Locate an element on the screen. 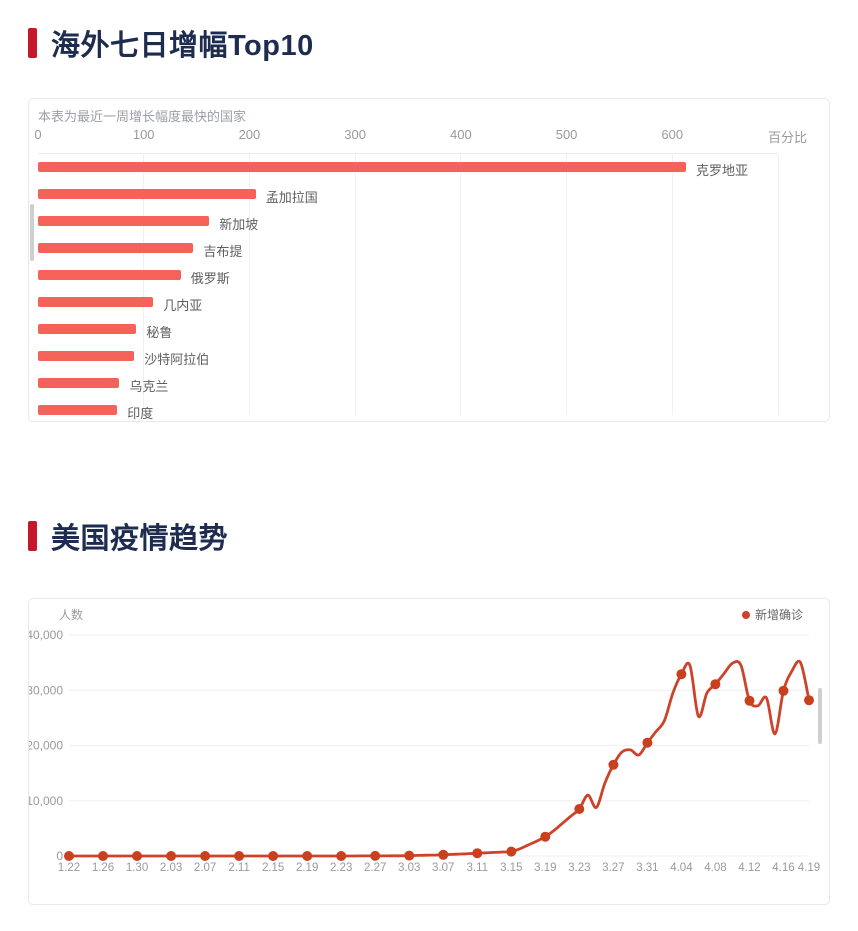  bar-category-label: 孟加拉国 is located at coordinates (291, 197).